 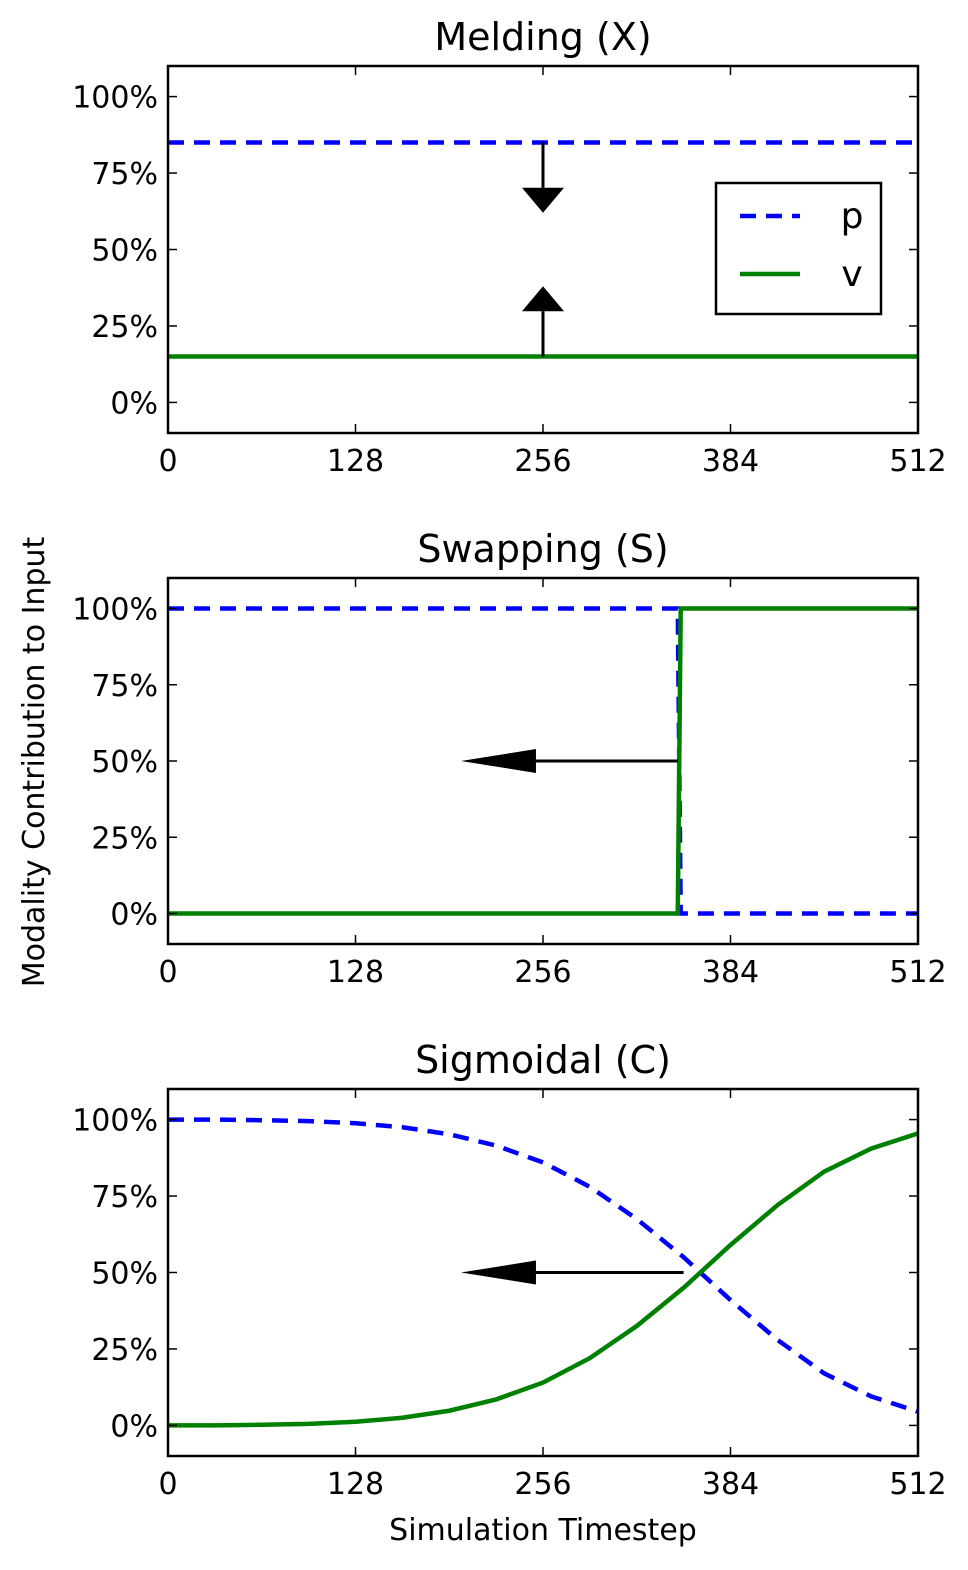 I want to click on legend: pv, so click(x=798, y=248).